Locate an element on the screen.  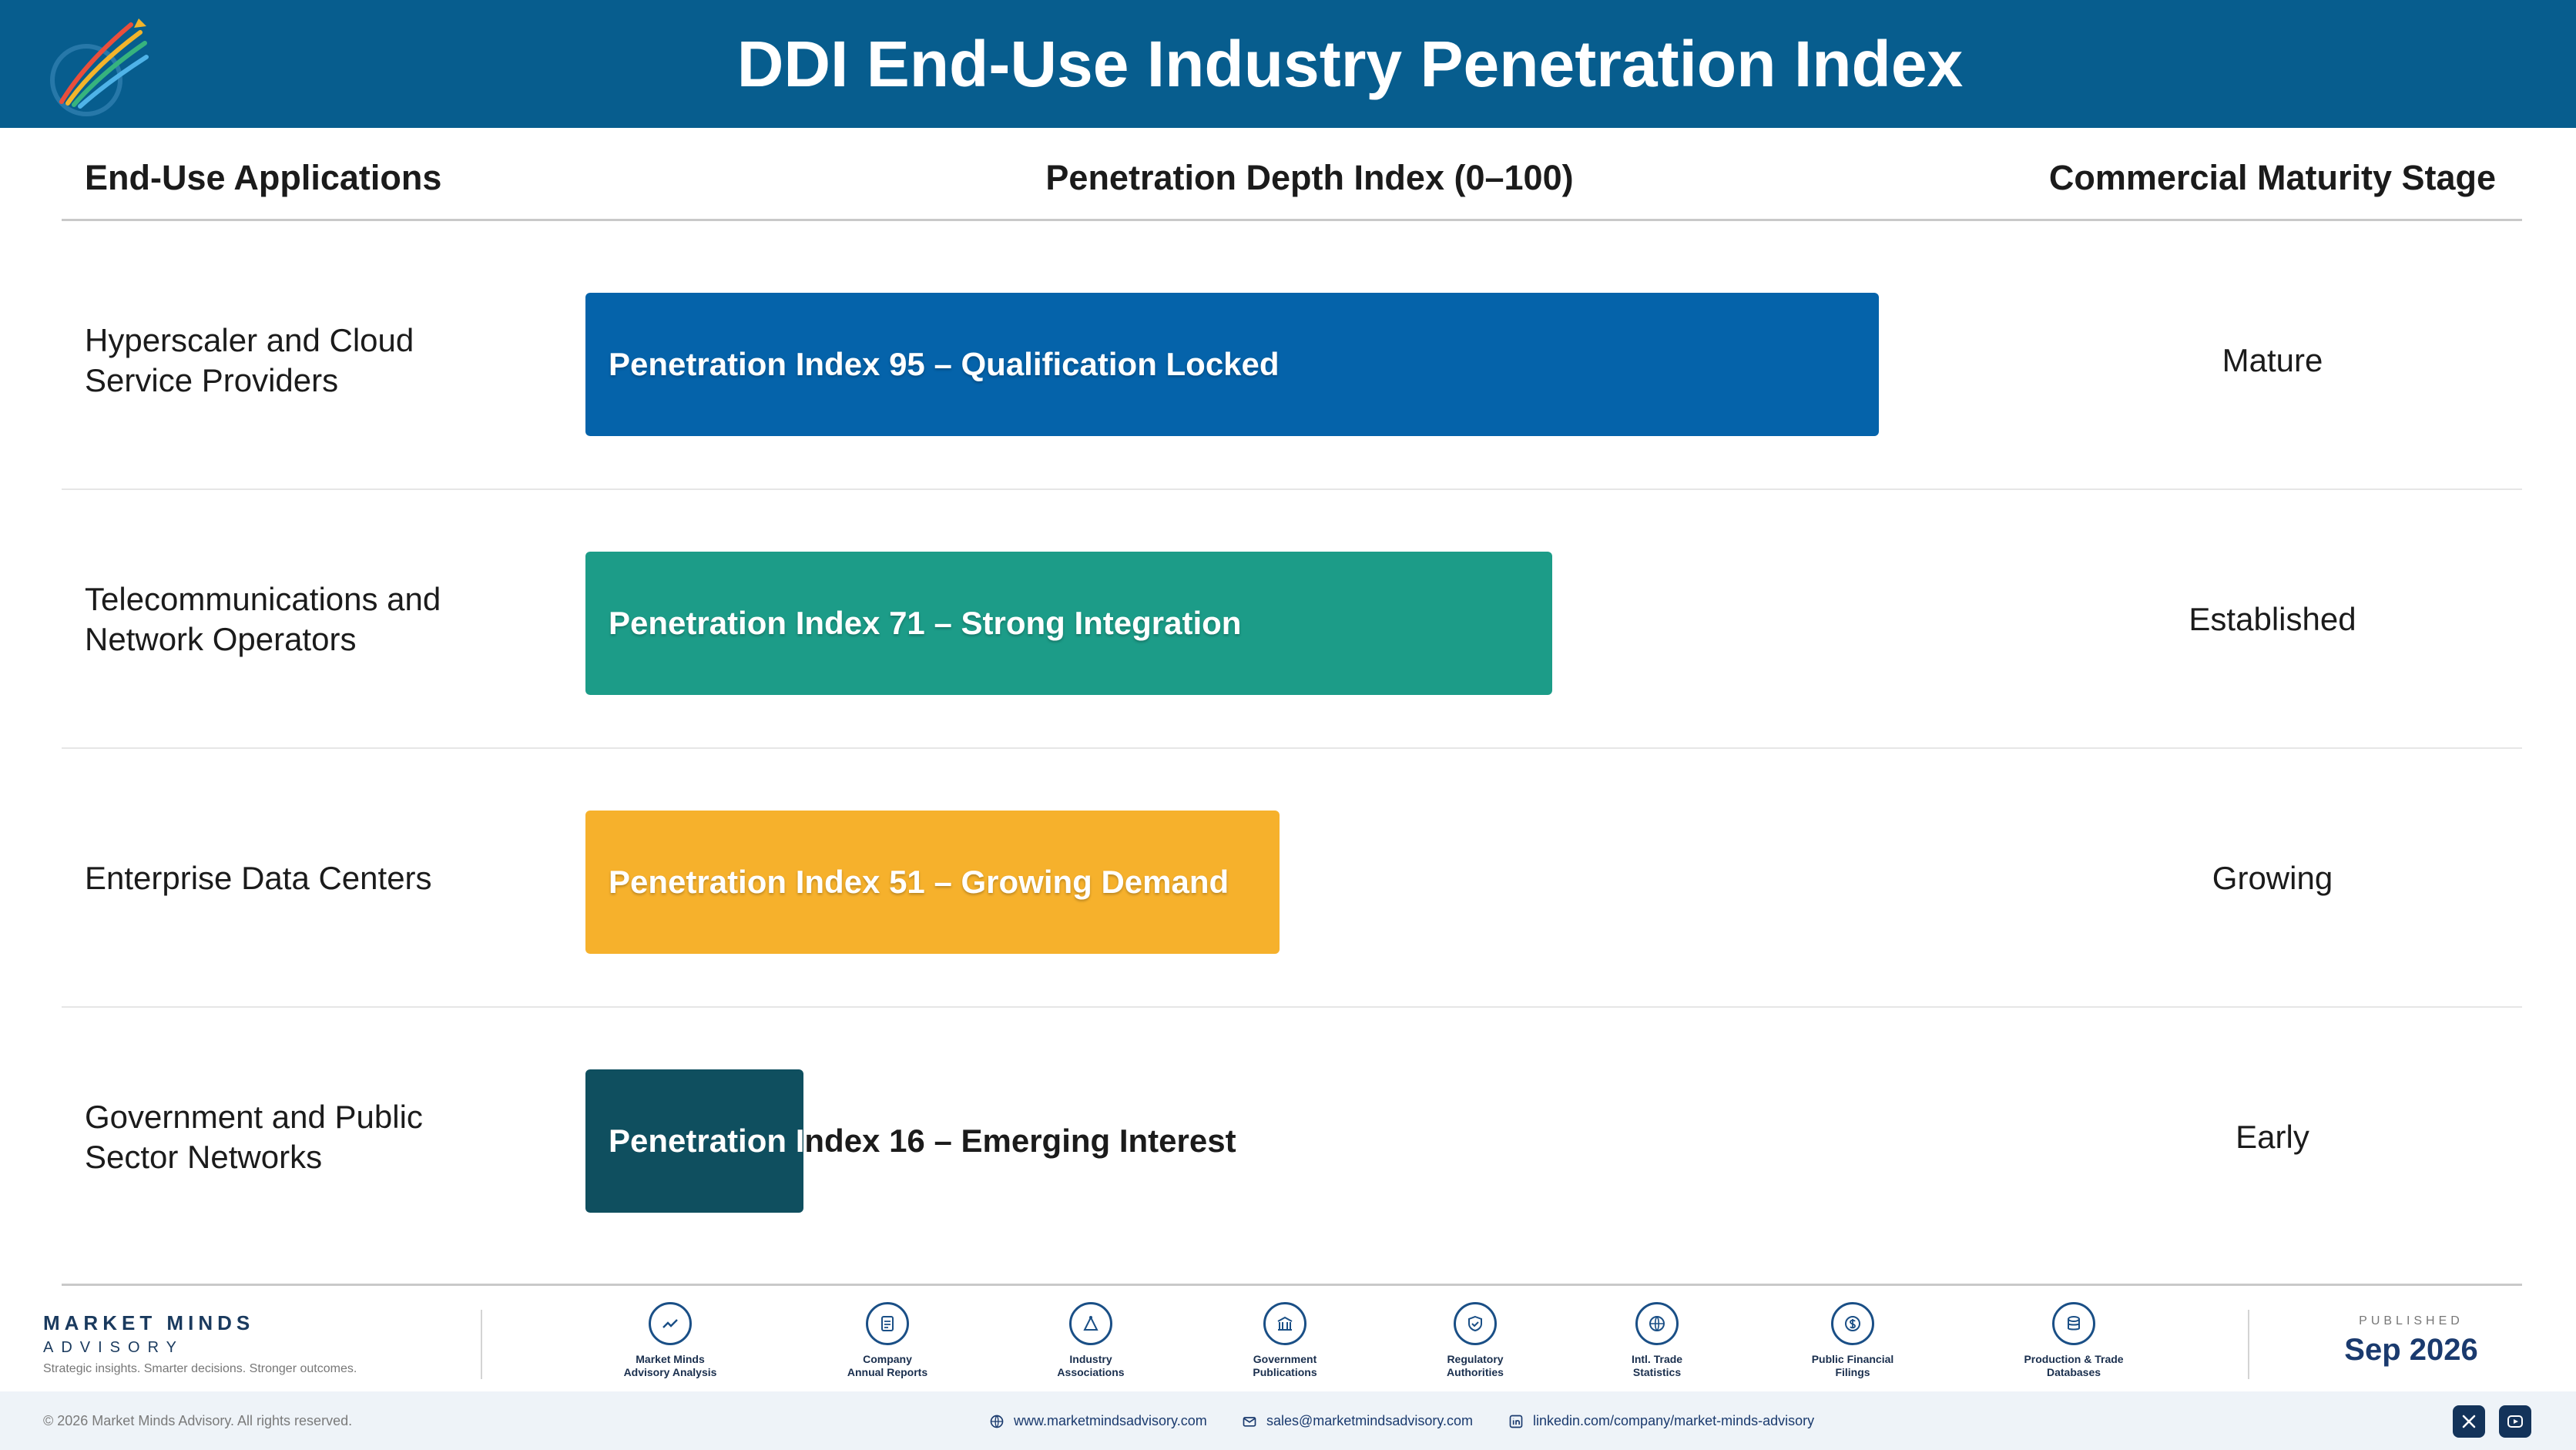
source-label-line1: Market Minds is located at coordinates (670, 1359).